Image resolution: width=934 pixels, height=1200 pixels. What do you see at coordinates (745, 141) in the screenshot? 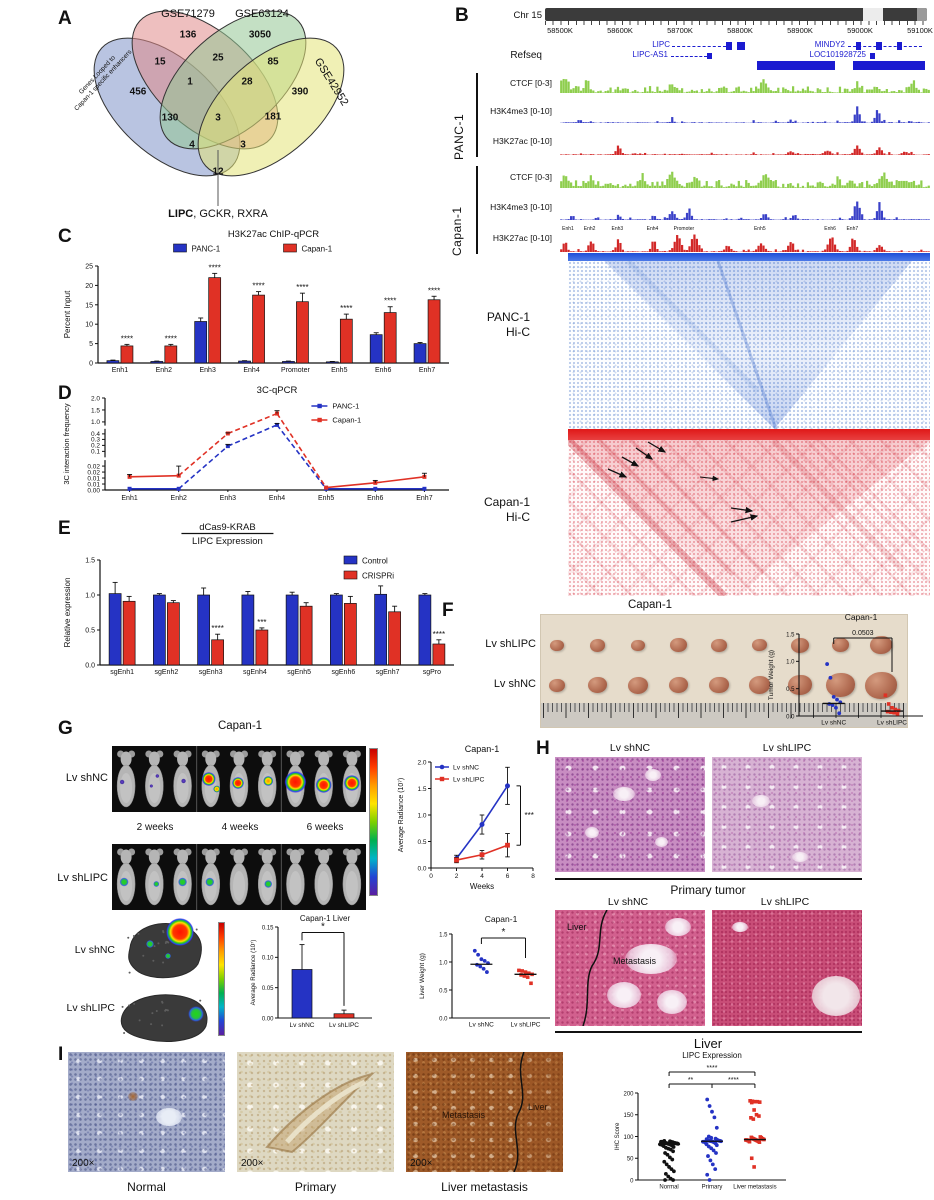
I see `track-panc-h3k27ac` at bounding box center [745, 141].